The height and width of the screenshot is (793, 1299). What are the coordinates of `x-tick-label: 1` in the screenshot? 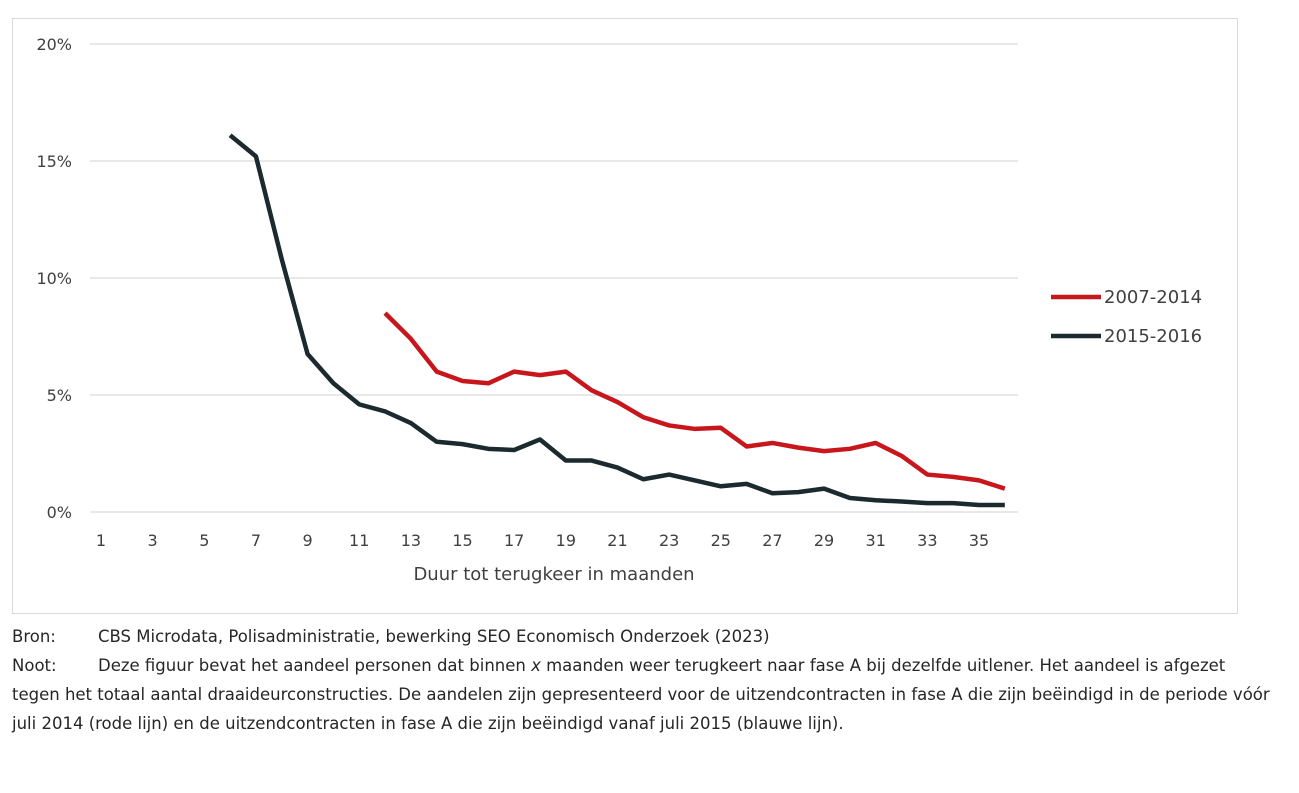 It's located at (101, 540).